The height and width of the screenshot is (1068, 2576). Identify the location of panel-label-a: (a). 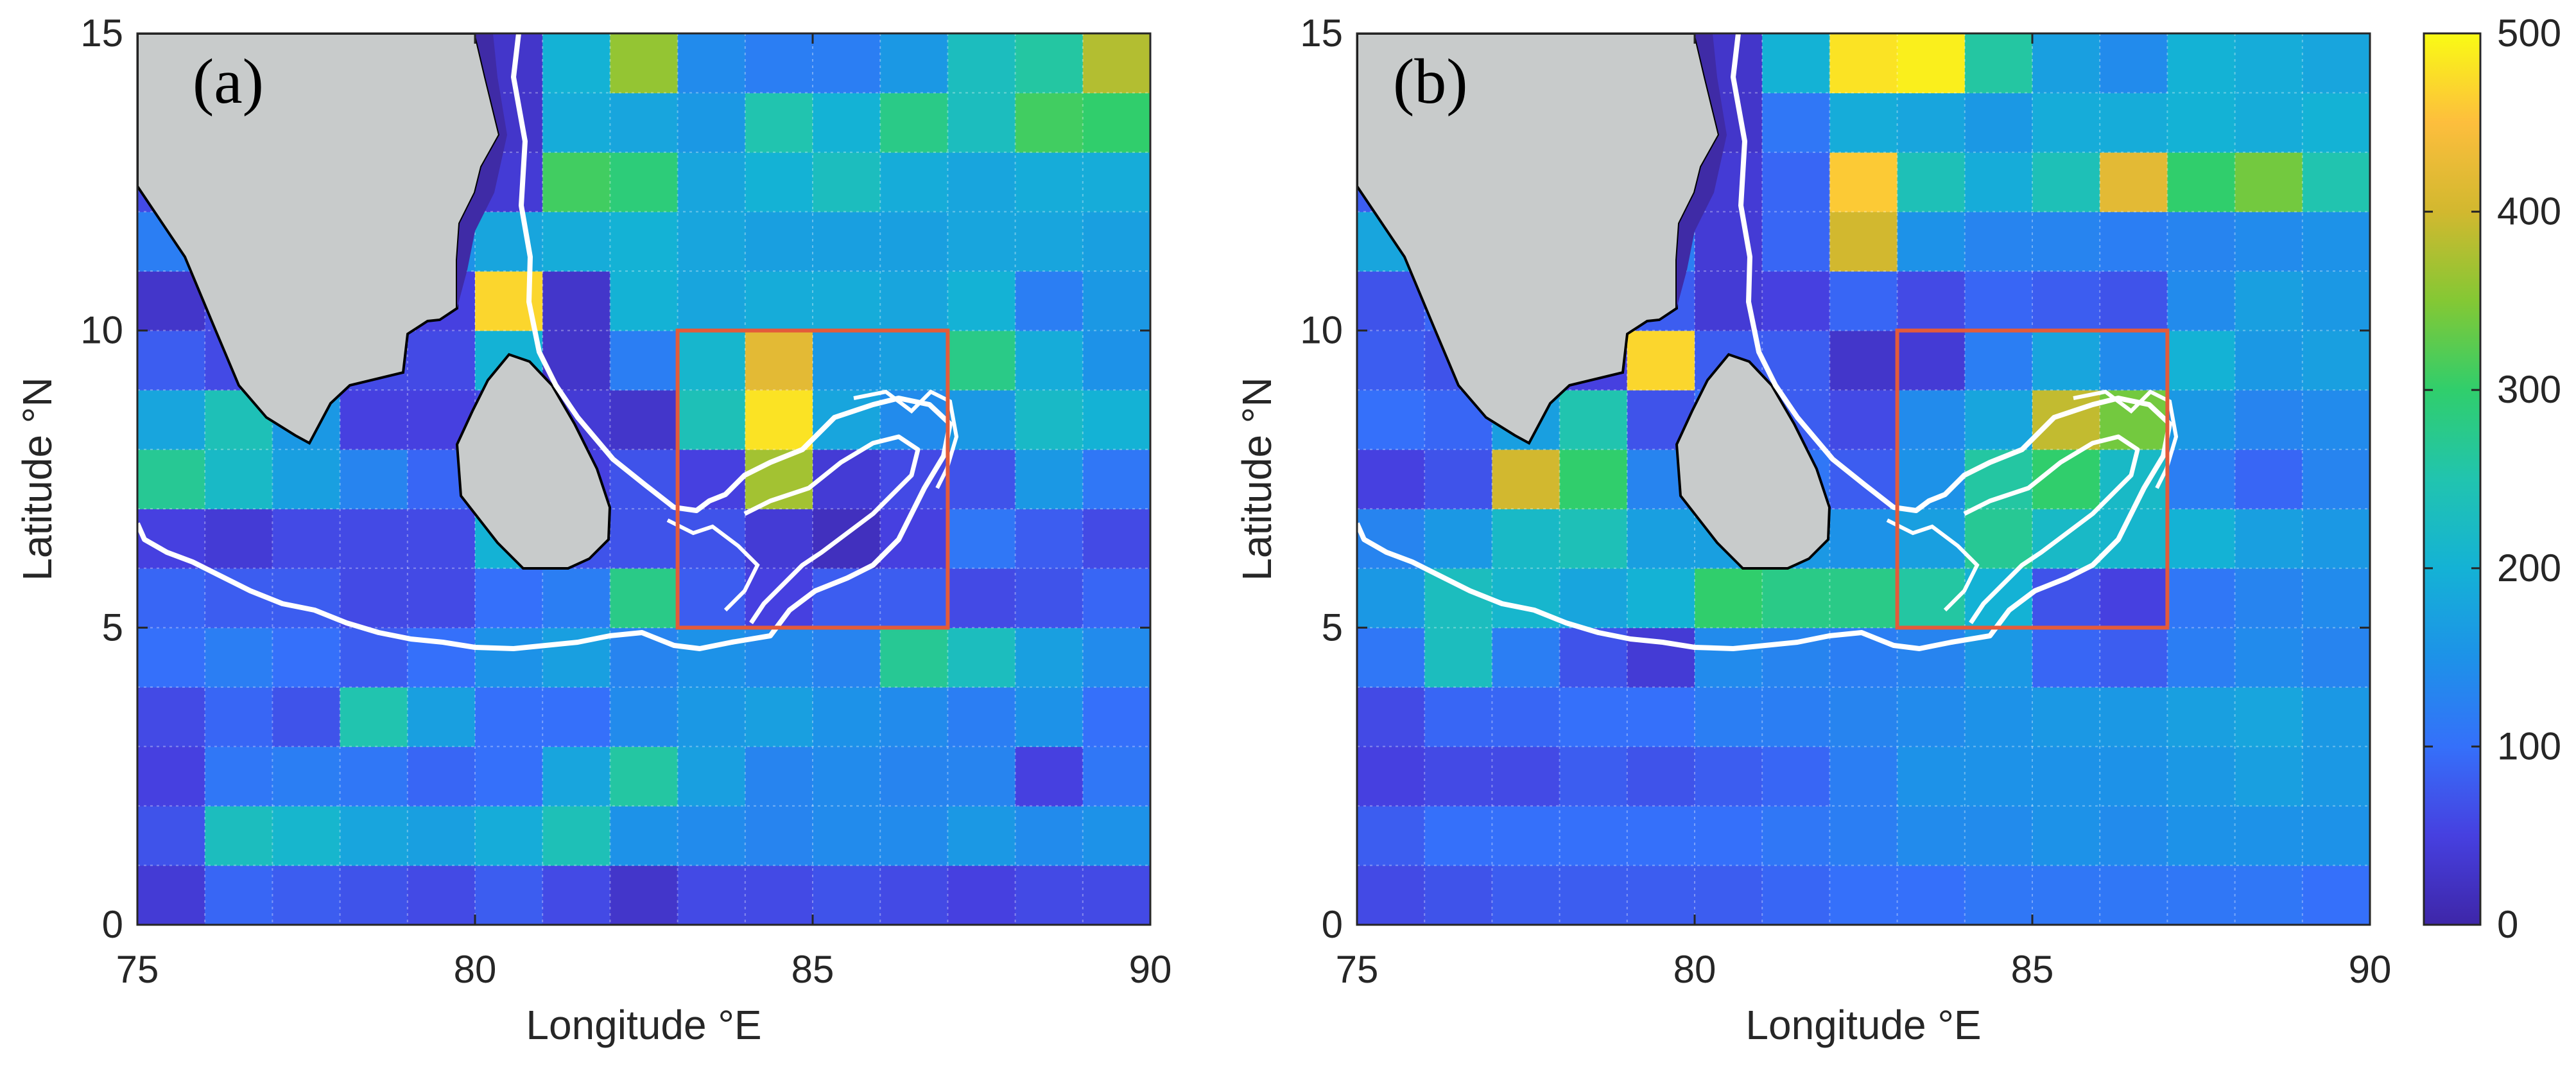
(229, 81).